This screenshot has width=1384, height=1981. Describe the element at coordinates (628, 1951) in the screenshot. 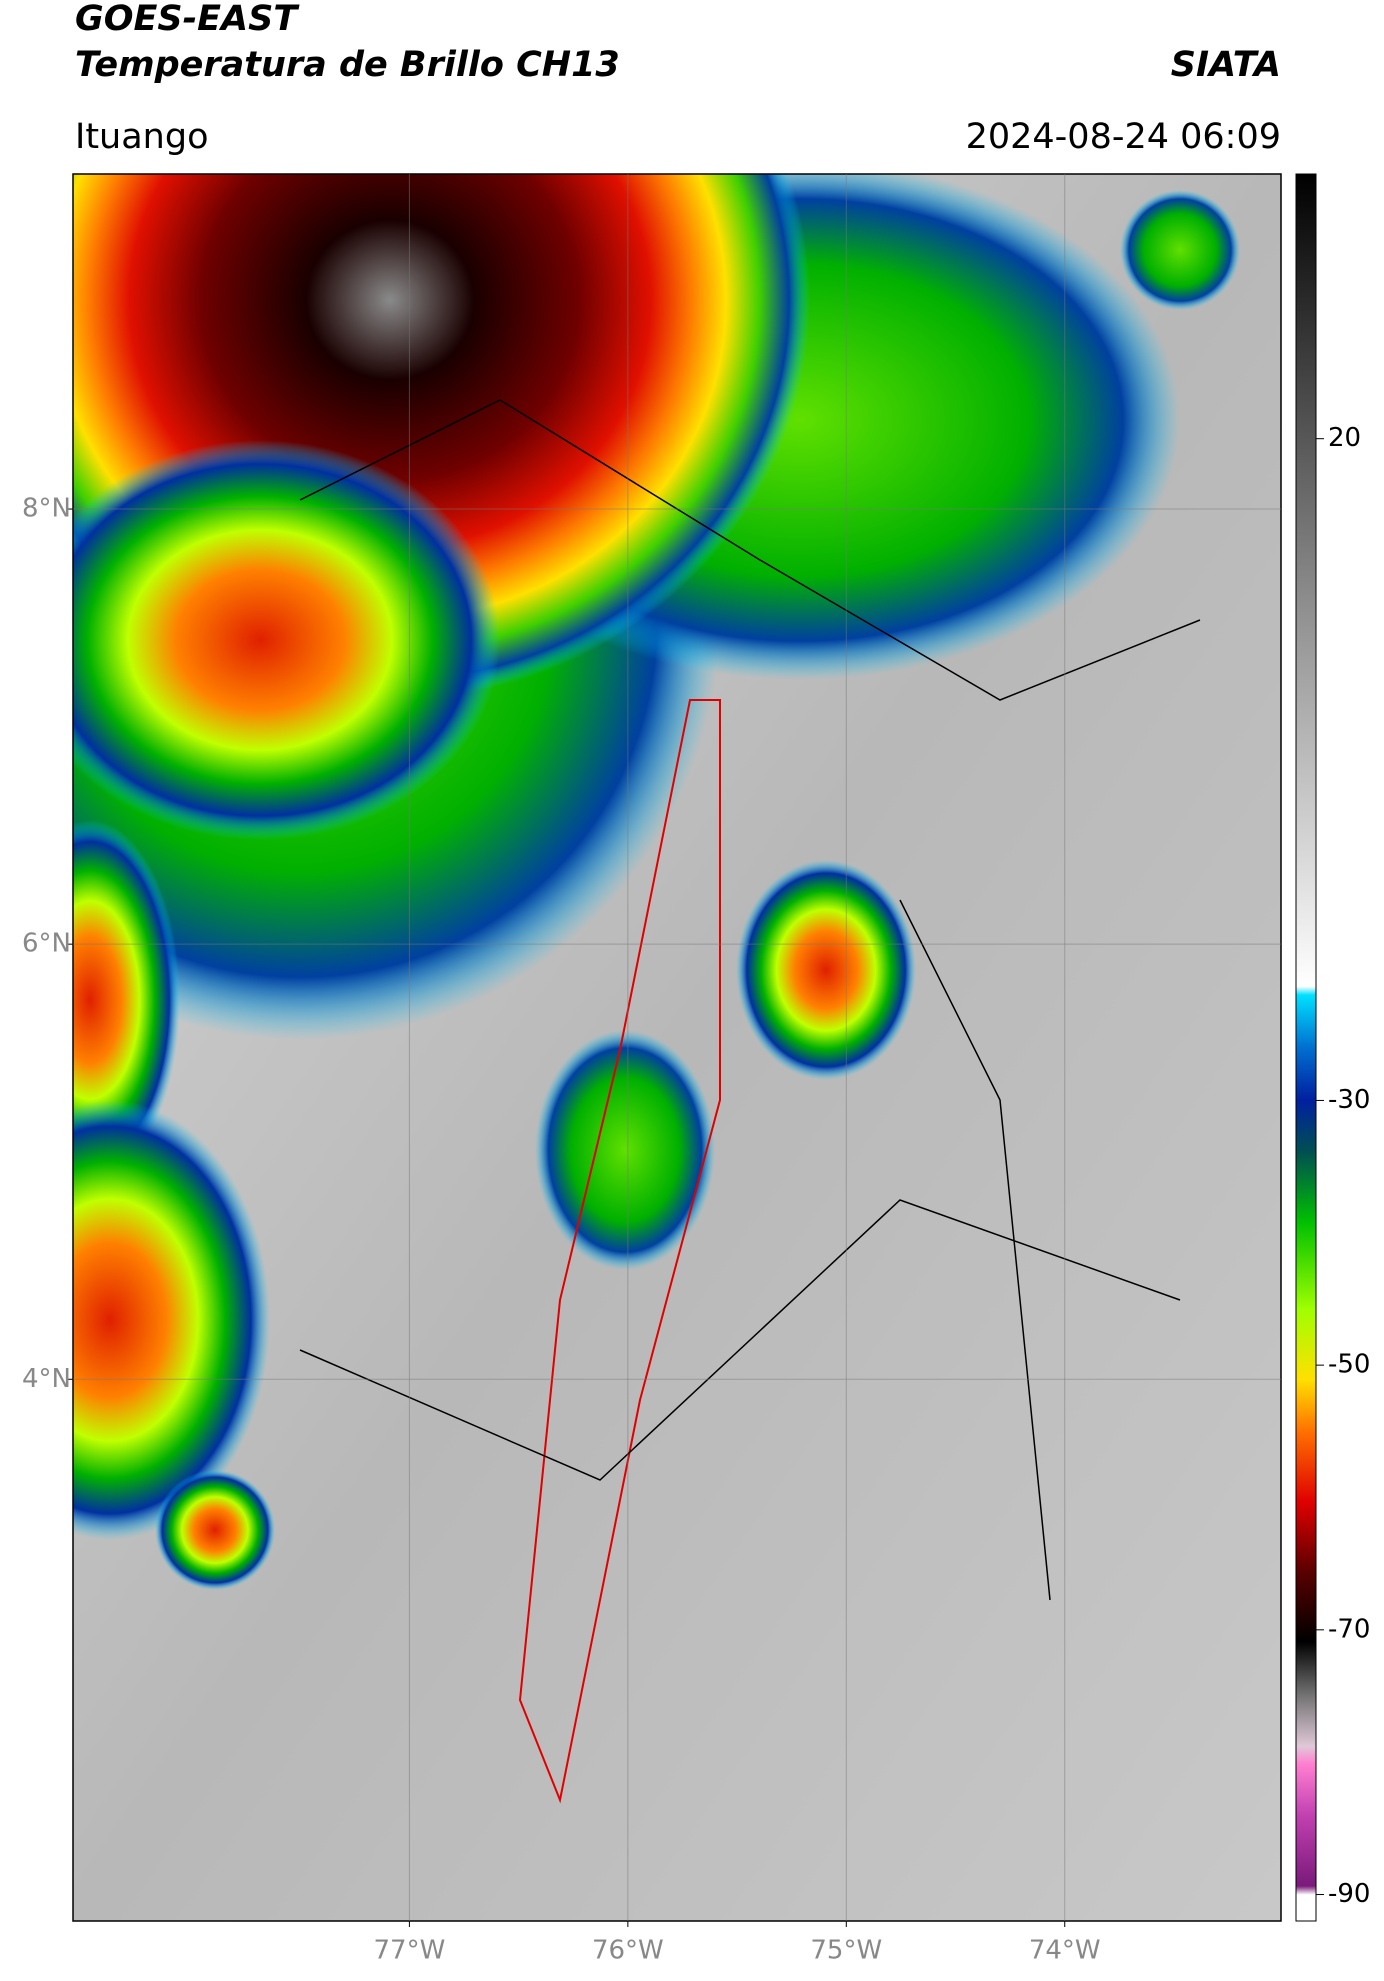

I see `lon-tick-label: 76°W` at that location.